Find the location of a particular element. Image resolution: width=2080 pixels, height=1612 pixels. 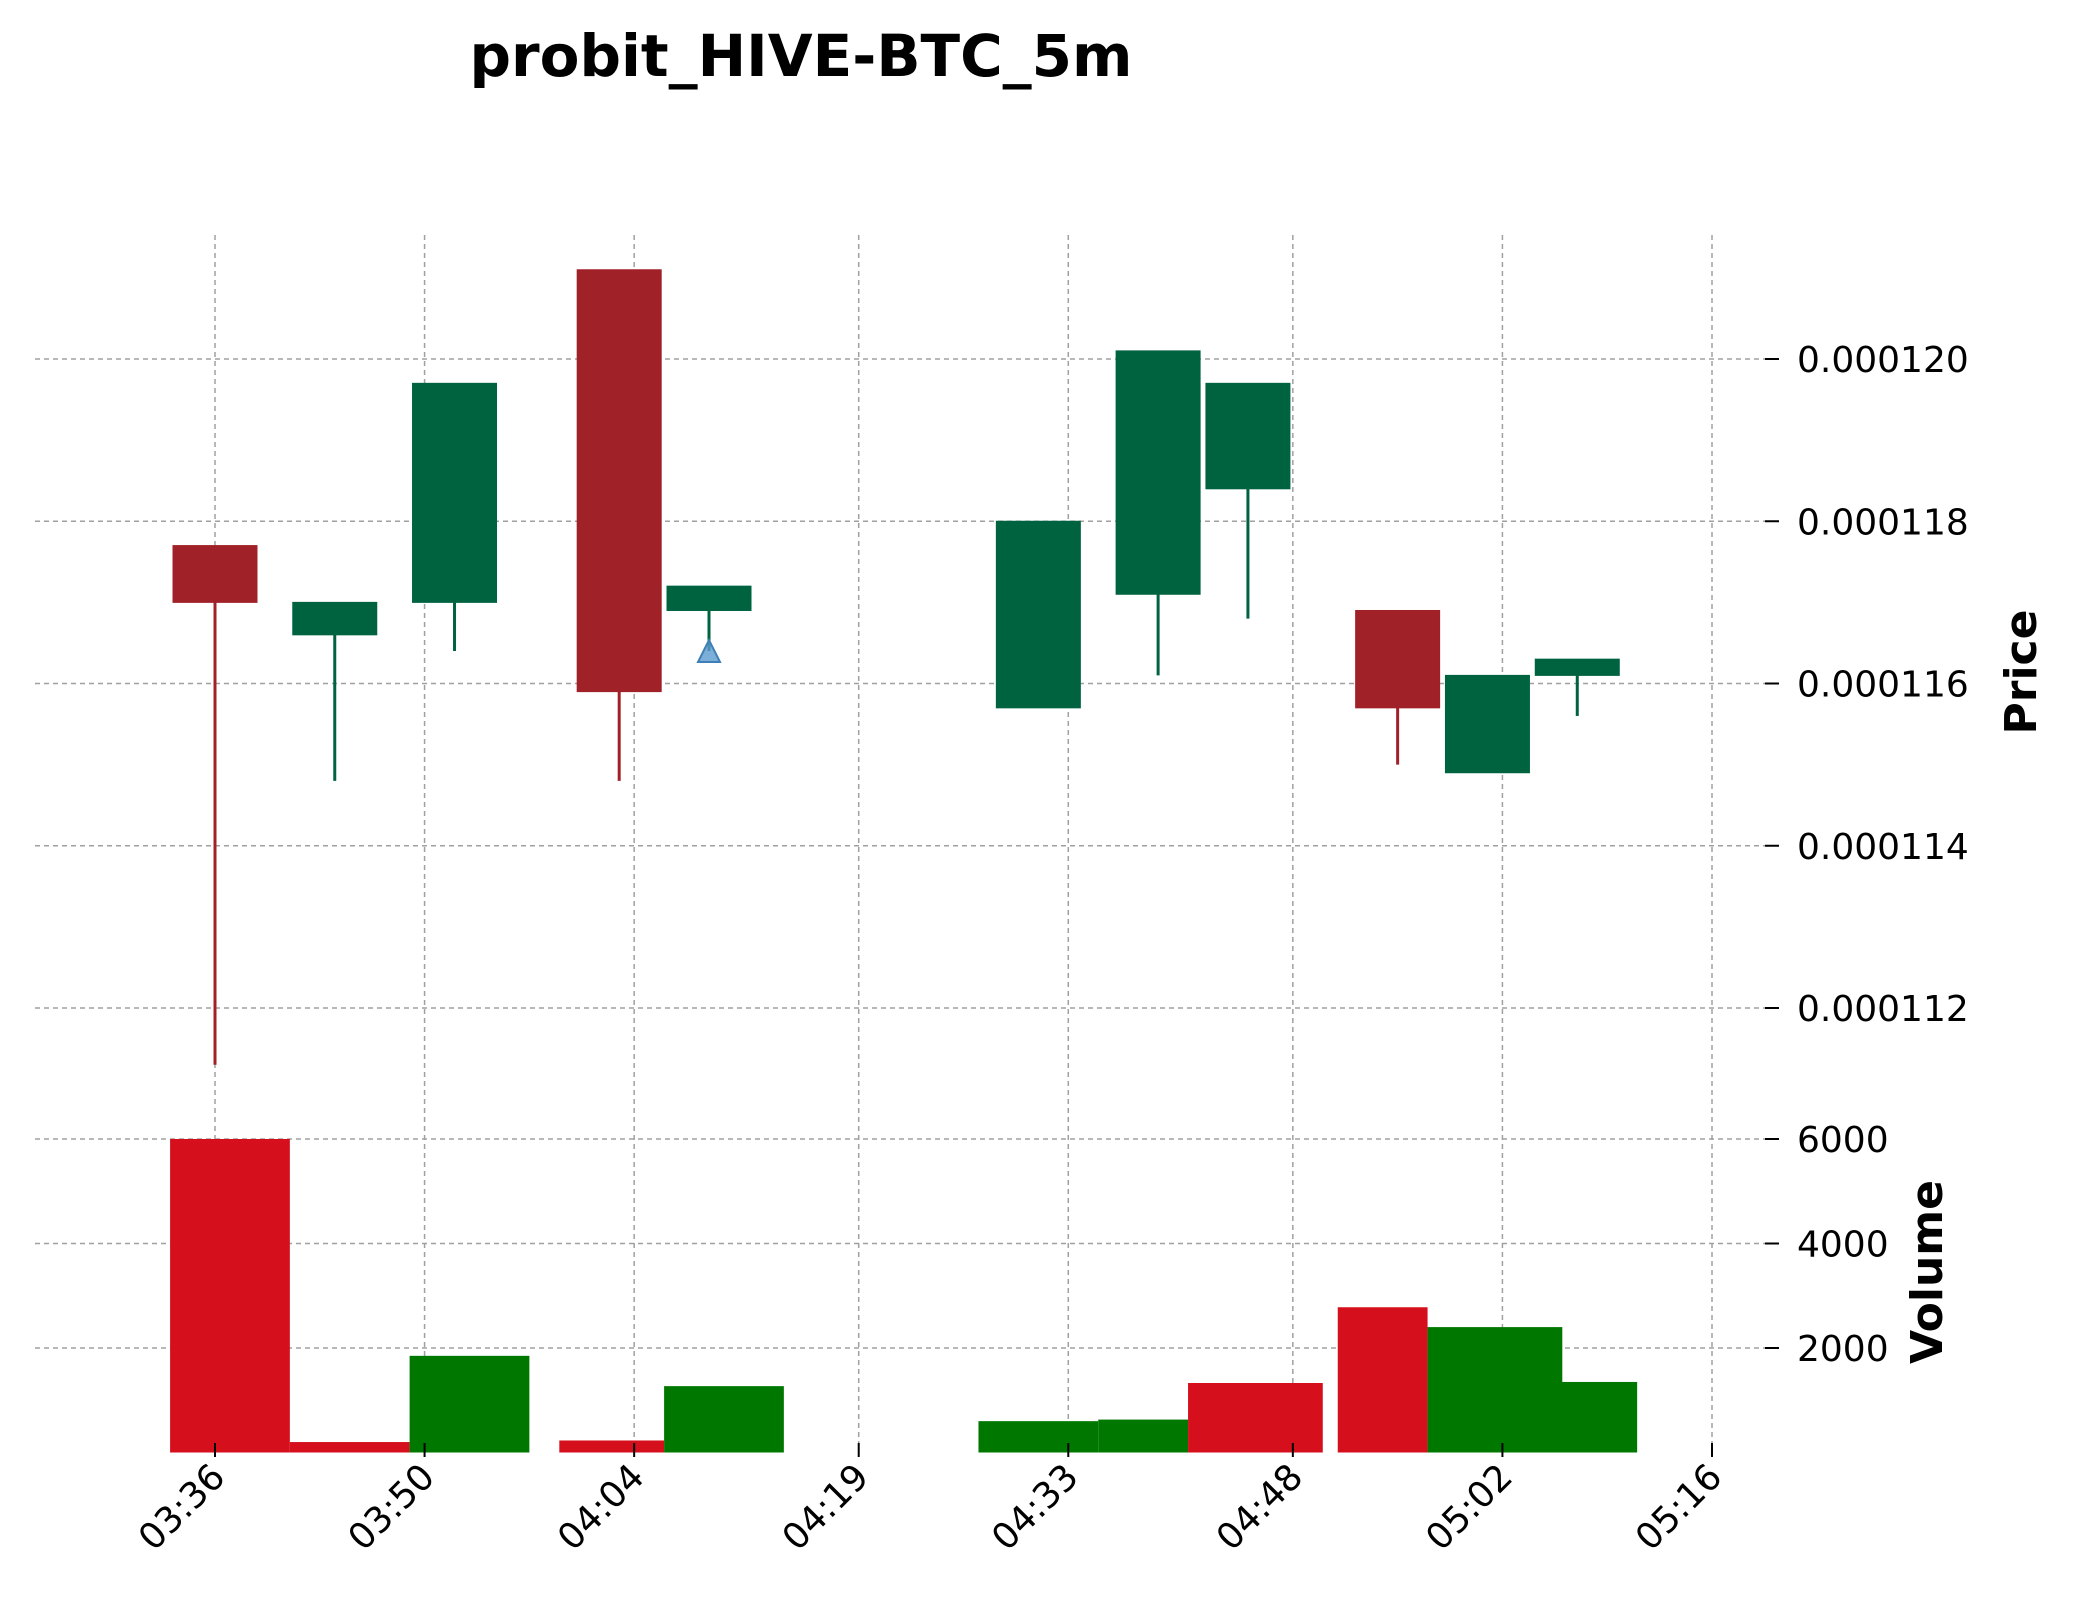

volume-tick-label: 2000 is located at coordinates (1843, 1349).